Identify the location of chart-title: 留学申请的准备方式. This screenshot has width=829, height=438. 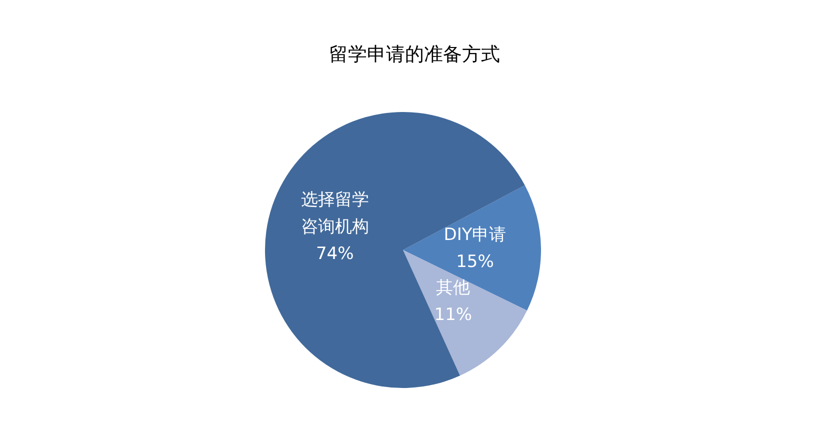
(414, 55).